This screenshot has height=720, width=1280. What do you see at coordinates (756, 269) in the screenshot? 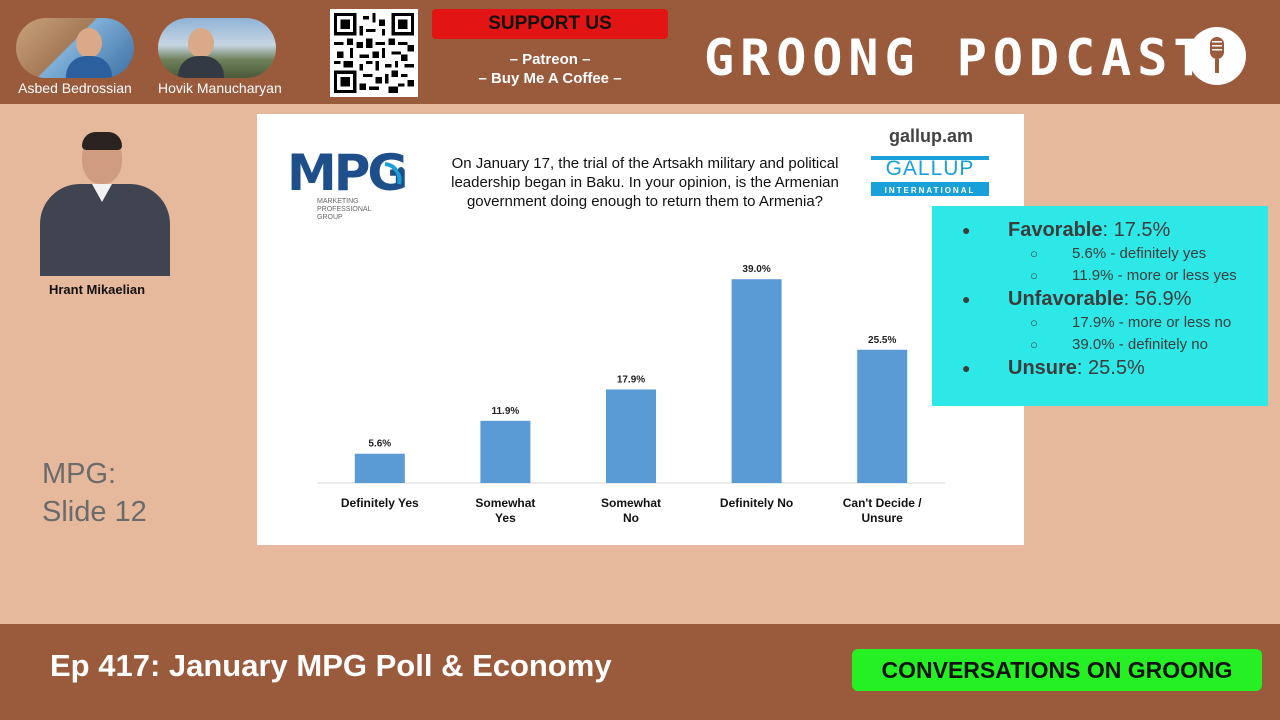
I see `data-label: 39.0%` at bounding box center [756, 269].